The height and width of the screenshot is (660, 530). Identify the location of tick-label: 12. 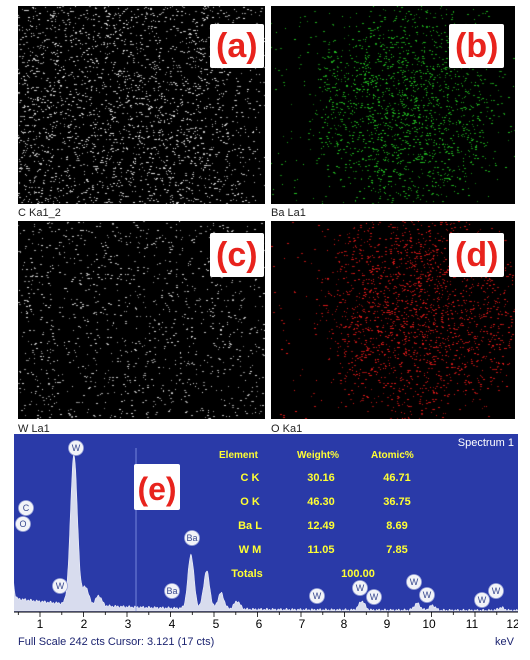
(512, 624).